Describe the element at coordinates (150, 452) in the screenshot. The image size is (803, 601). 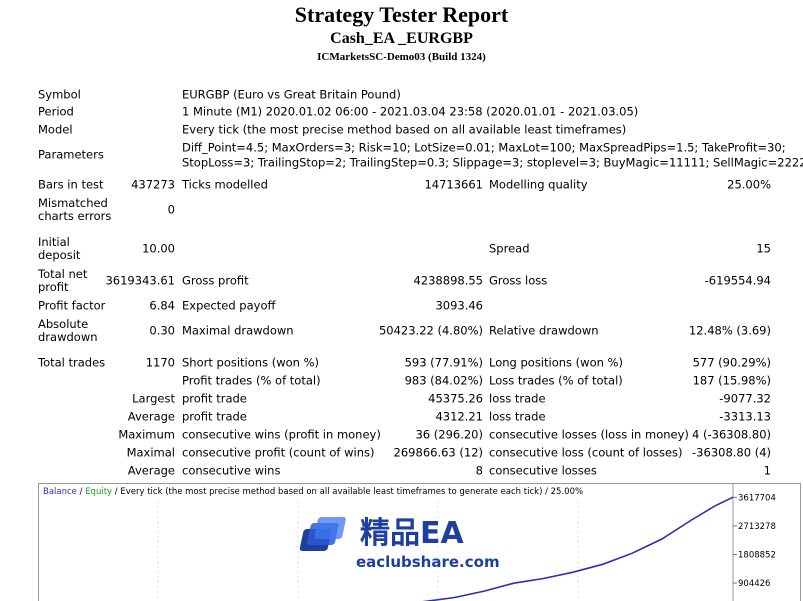
I see `stat-value: Maximal` at that location.